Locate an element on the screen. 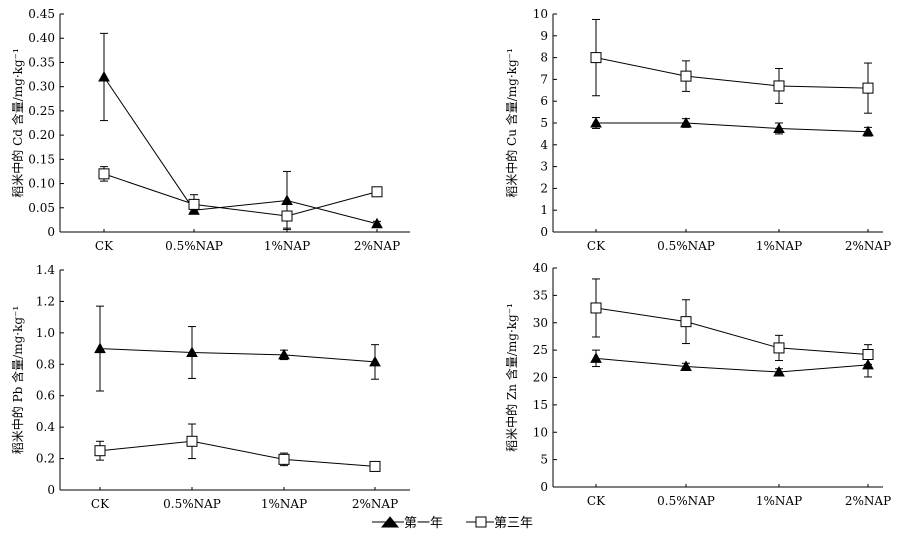  pb-y-tick-label: 0.4 is located at coordinates (45, 427).